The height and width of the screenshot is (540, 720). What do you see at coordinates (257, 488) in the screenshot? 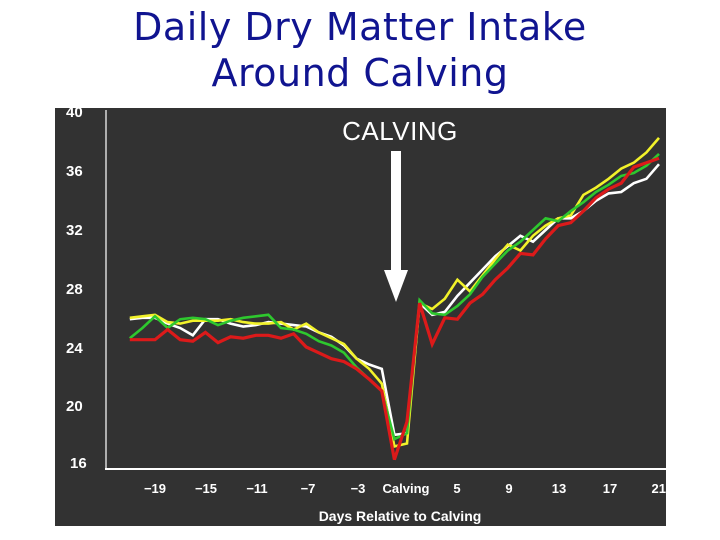
I see `x-tick-minus11: −11` at bounding box center [257, 488].